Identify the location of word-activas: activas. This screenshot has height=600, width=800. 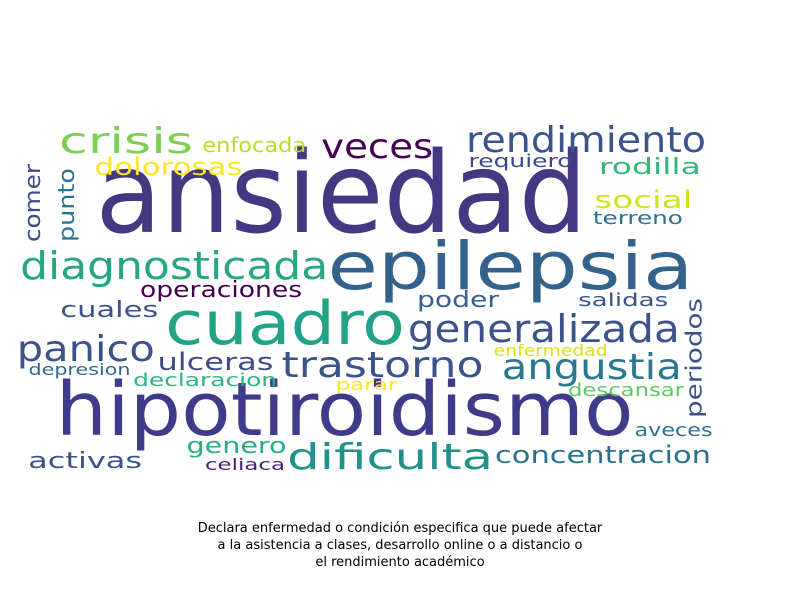
(85, 461).